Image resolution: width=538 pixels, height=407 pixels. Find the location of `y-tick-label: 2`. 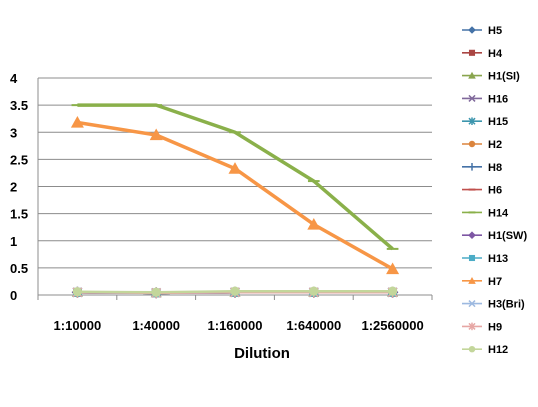

y-tick-label: 2 is located at coordinates (13, 187).